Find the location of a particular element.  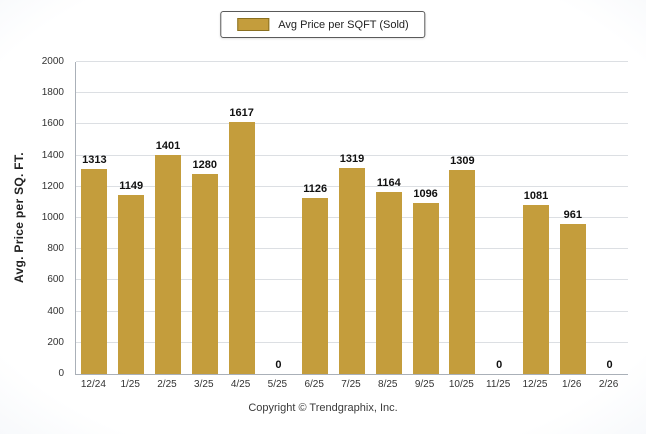

y-axis-tick-label: 800 is located at coordinates (55, 249).